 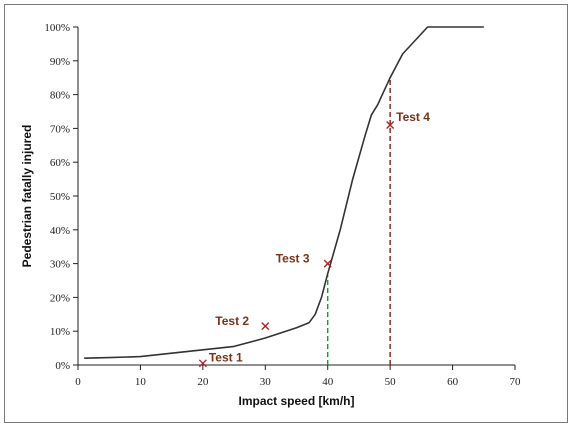 I want to click on y-tick-label: 10%, so click(x=60, y=332).